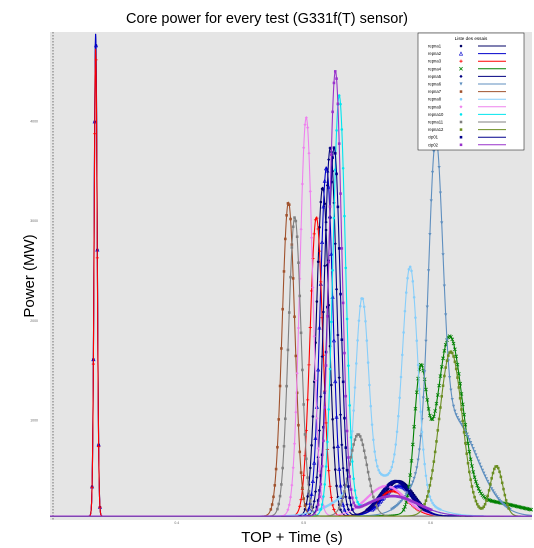 This screenshot has height=548, width=534. What do you see at coordinates (461, 46) in the screenshot?
I see `legend-repna1-marker` at bounding box center [461, 46].